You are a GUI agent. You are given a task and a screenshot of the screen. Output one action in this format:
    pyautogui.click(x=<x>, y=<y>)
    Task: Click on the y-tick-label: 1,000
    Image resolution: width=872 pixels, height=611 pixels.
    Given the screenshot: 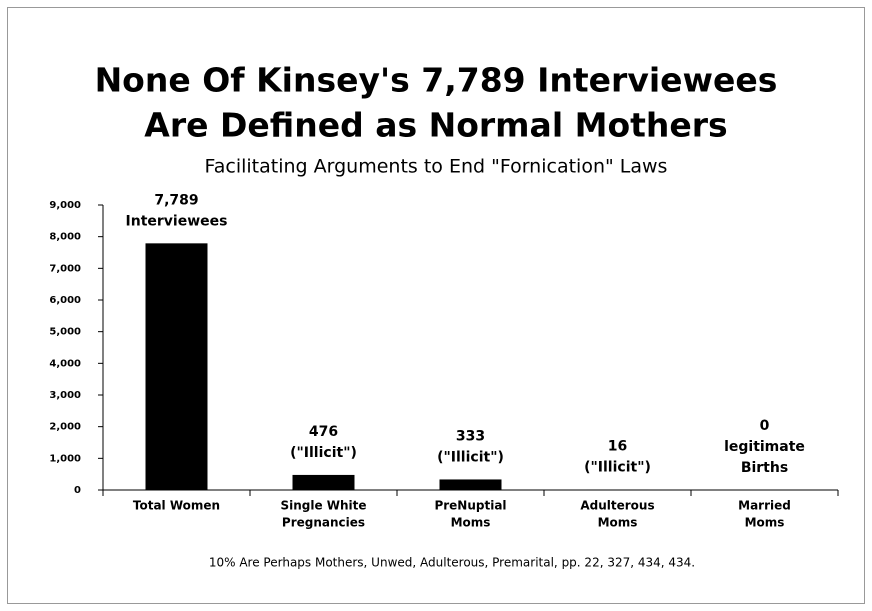 What is the action you would take?
    pyautogui.click(x=65, y=458)
    